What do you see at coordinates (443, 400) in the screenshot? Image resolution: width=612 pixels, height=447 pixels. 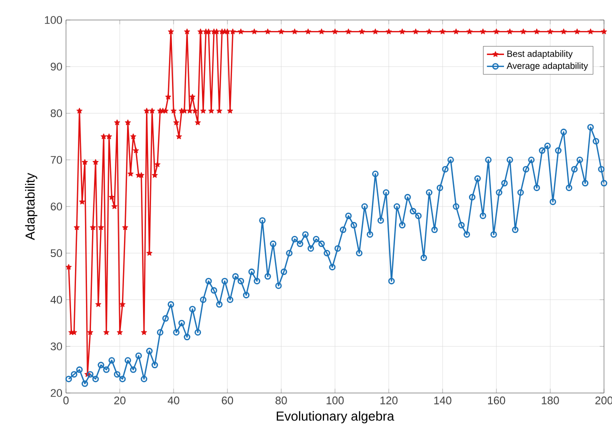 I see `x-tick-label: 140` at bounding box center [443, 400].